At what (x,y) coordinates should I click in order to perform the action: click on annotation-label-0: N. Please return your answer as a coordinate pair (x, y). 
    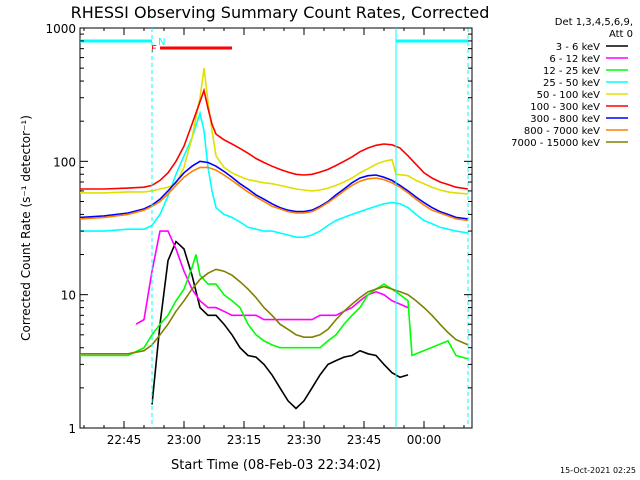
    Looking at the image, I should click on (161, 42).